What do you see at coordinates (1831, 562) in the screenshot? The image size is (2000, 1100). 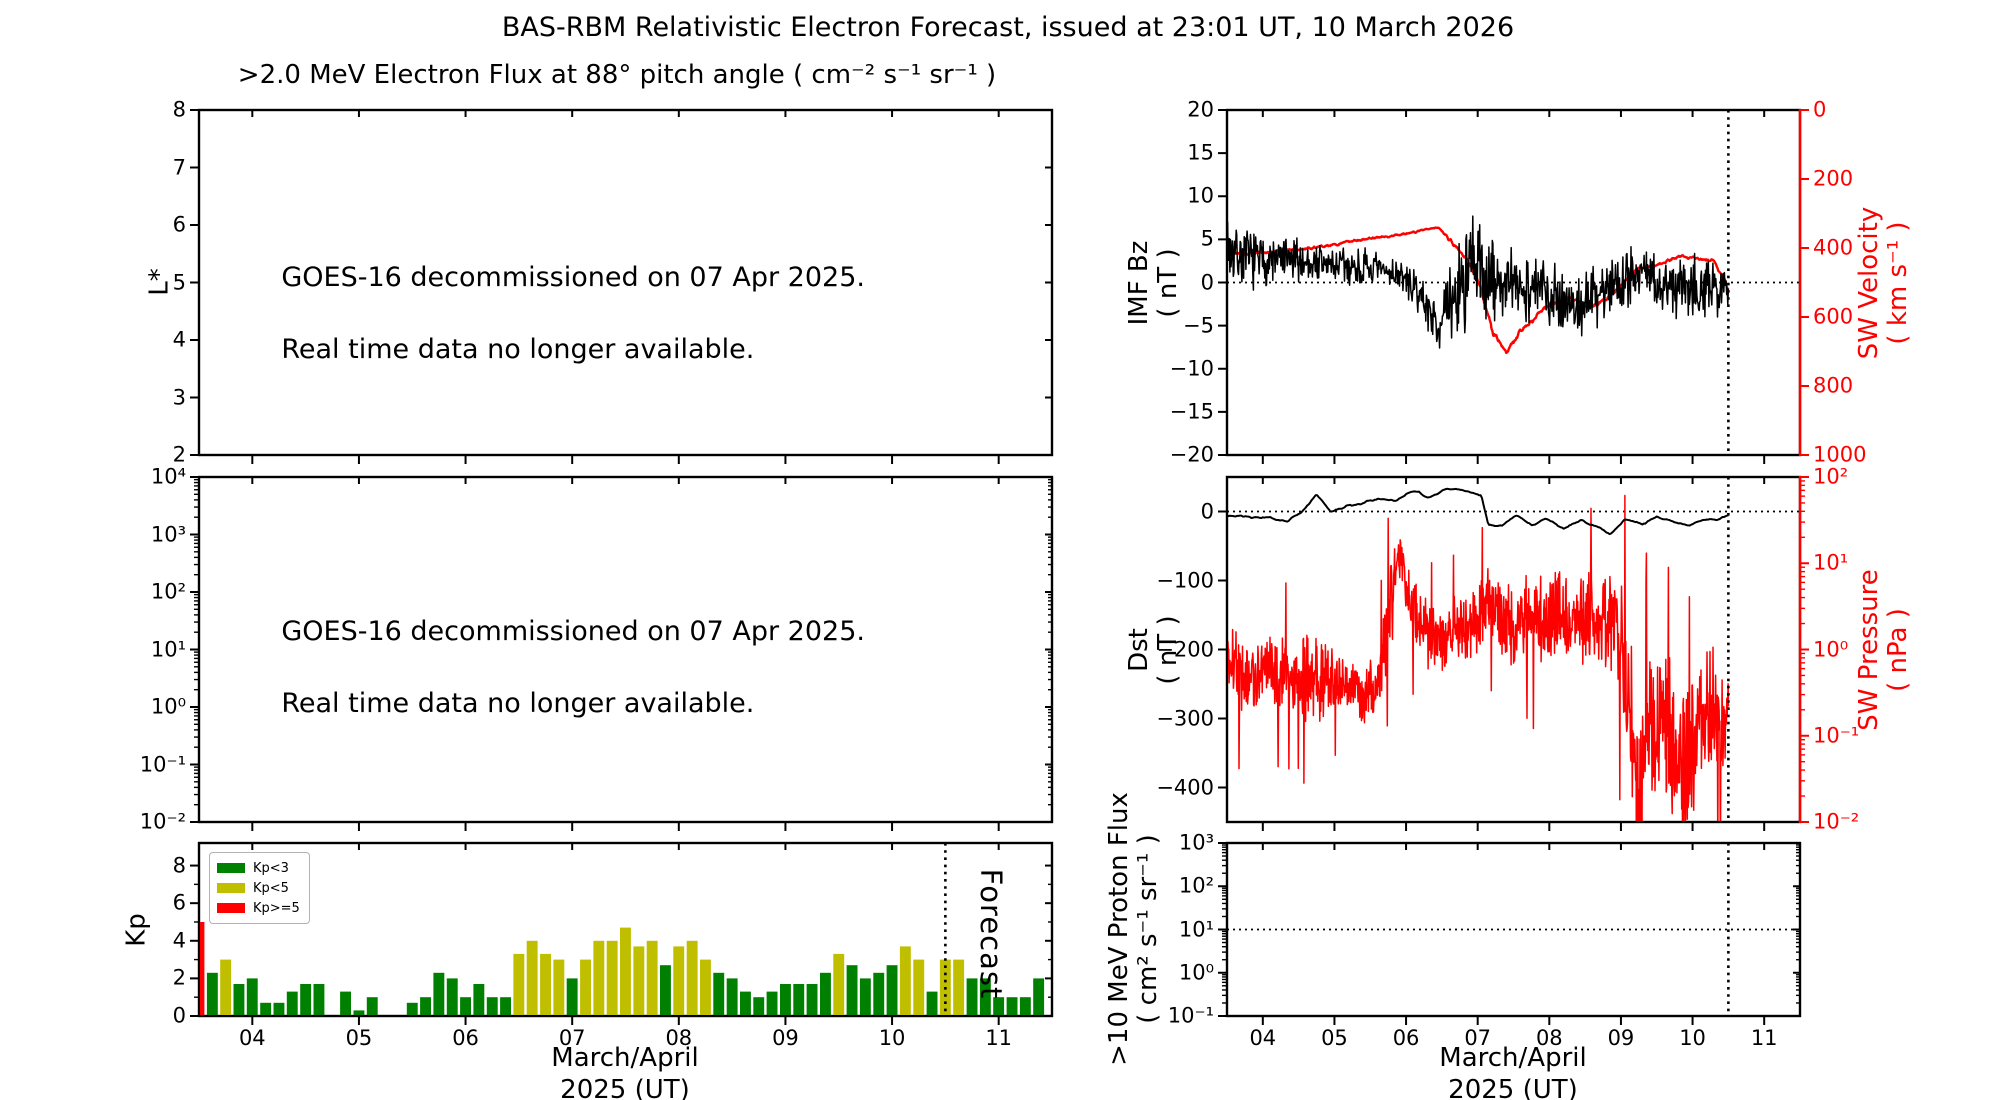 I see `y2-tick-label: 10¹` at bounding box center [1831, 562].